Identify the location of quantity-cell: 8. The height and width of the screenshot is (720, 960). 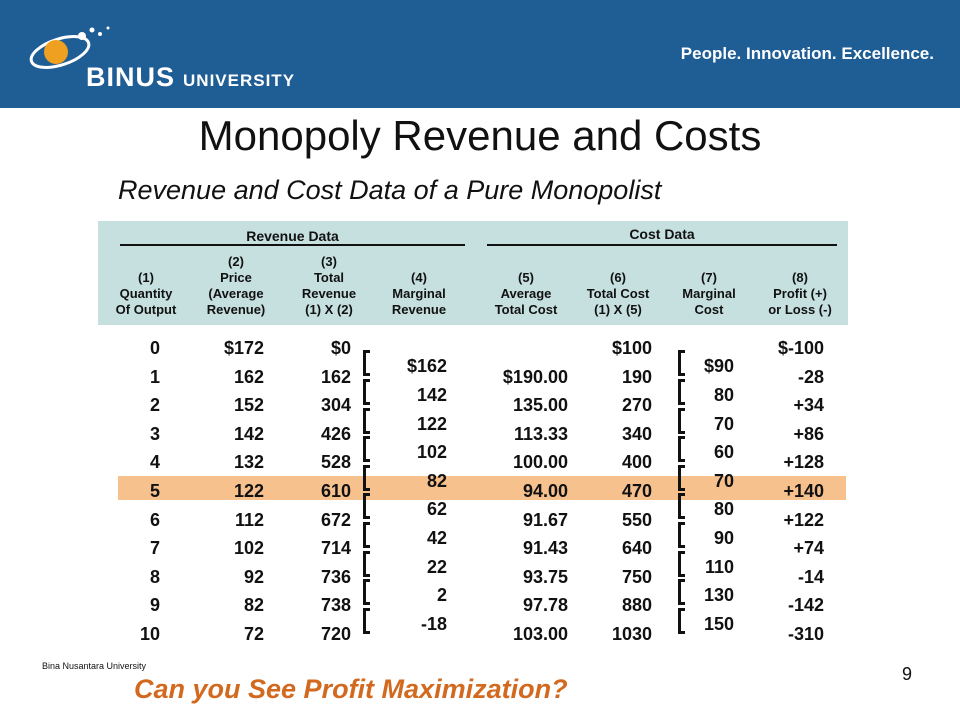
(154, 576).